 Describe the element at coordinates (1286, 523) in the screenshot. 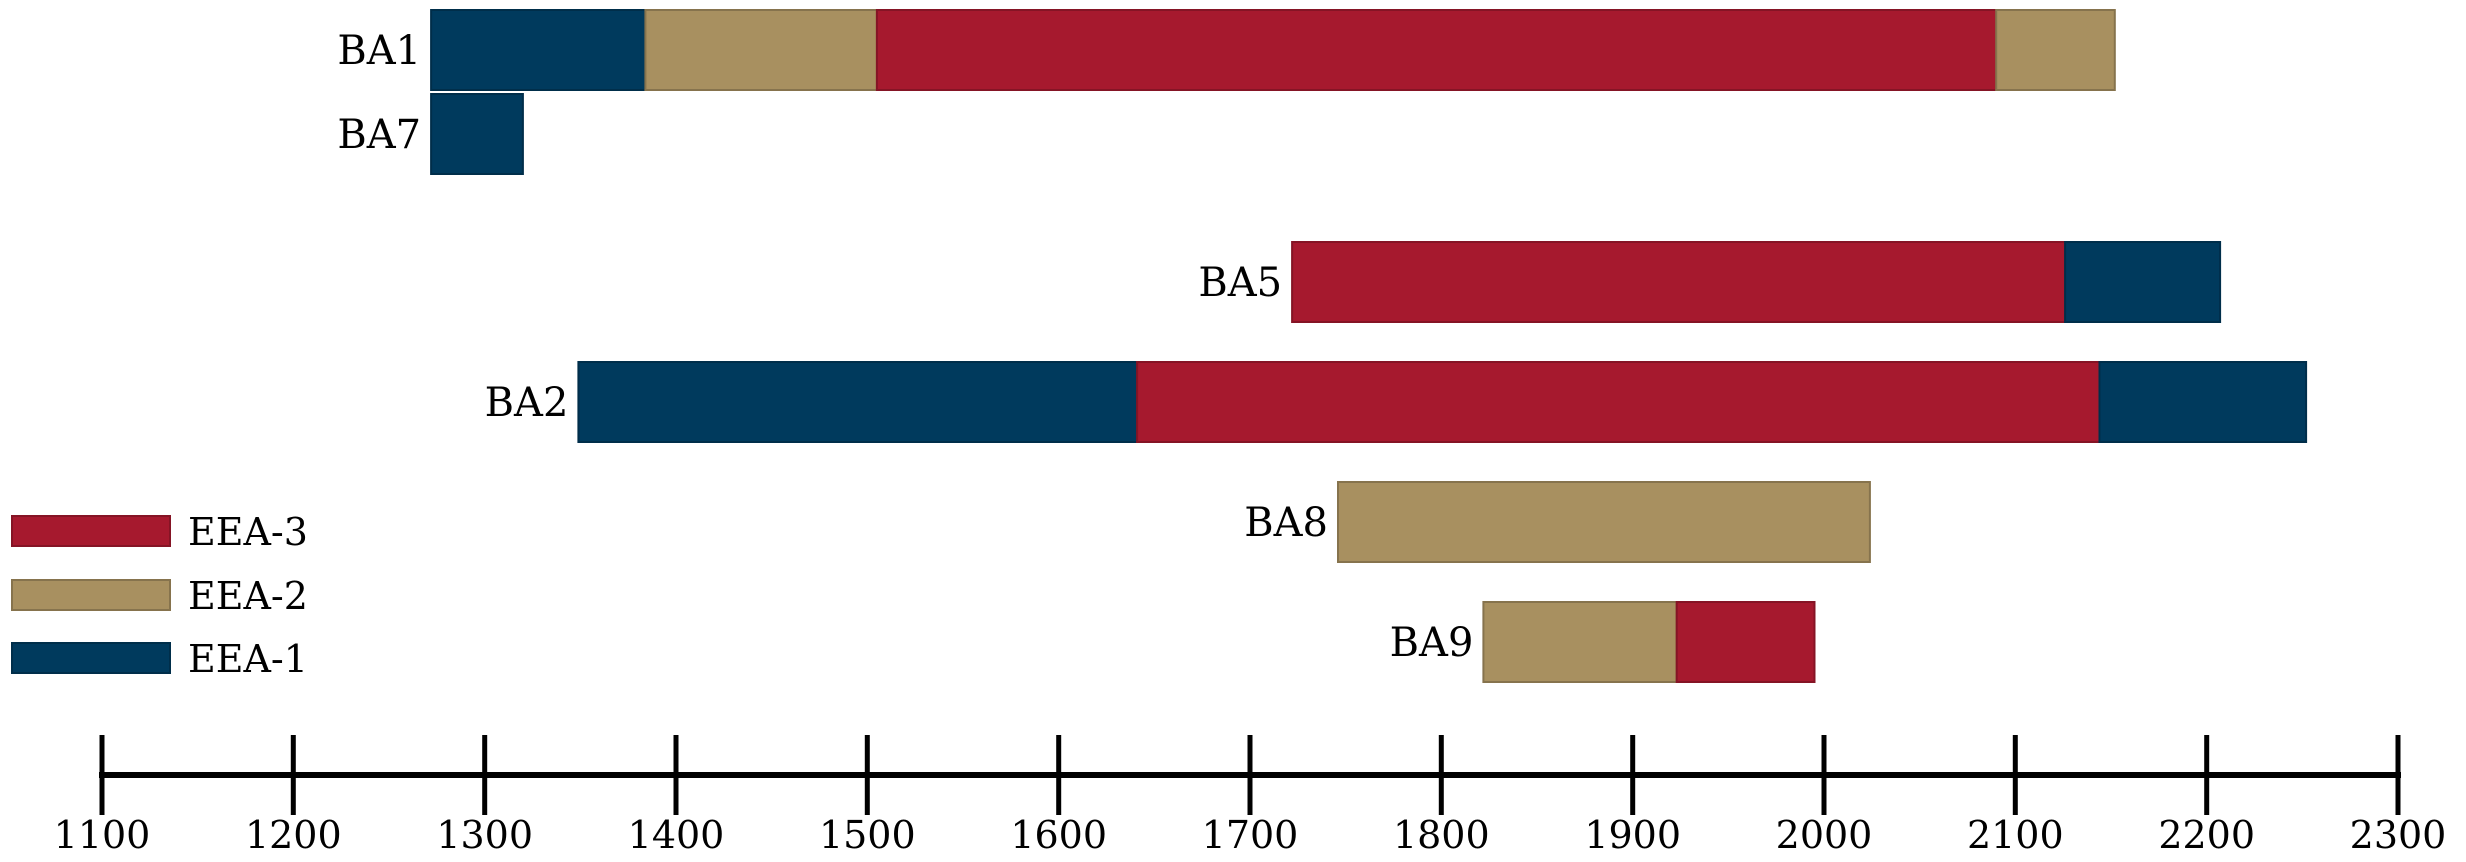

I see `row-label-ba8: BA8` at that location.